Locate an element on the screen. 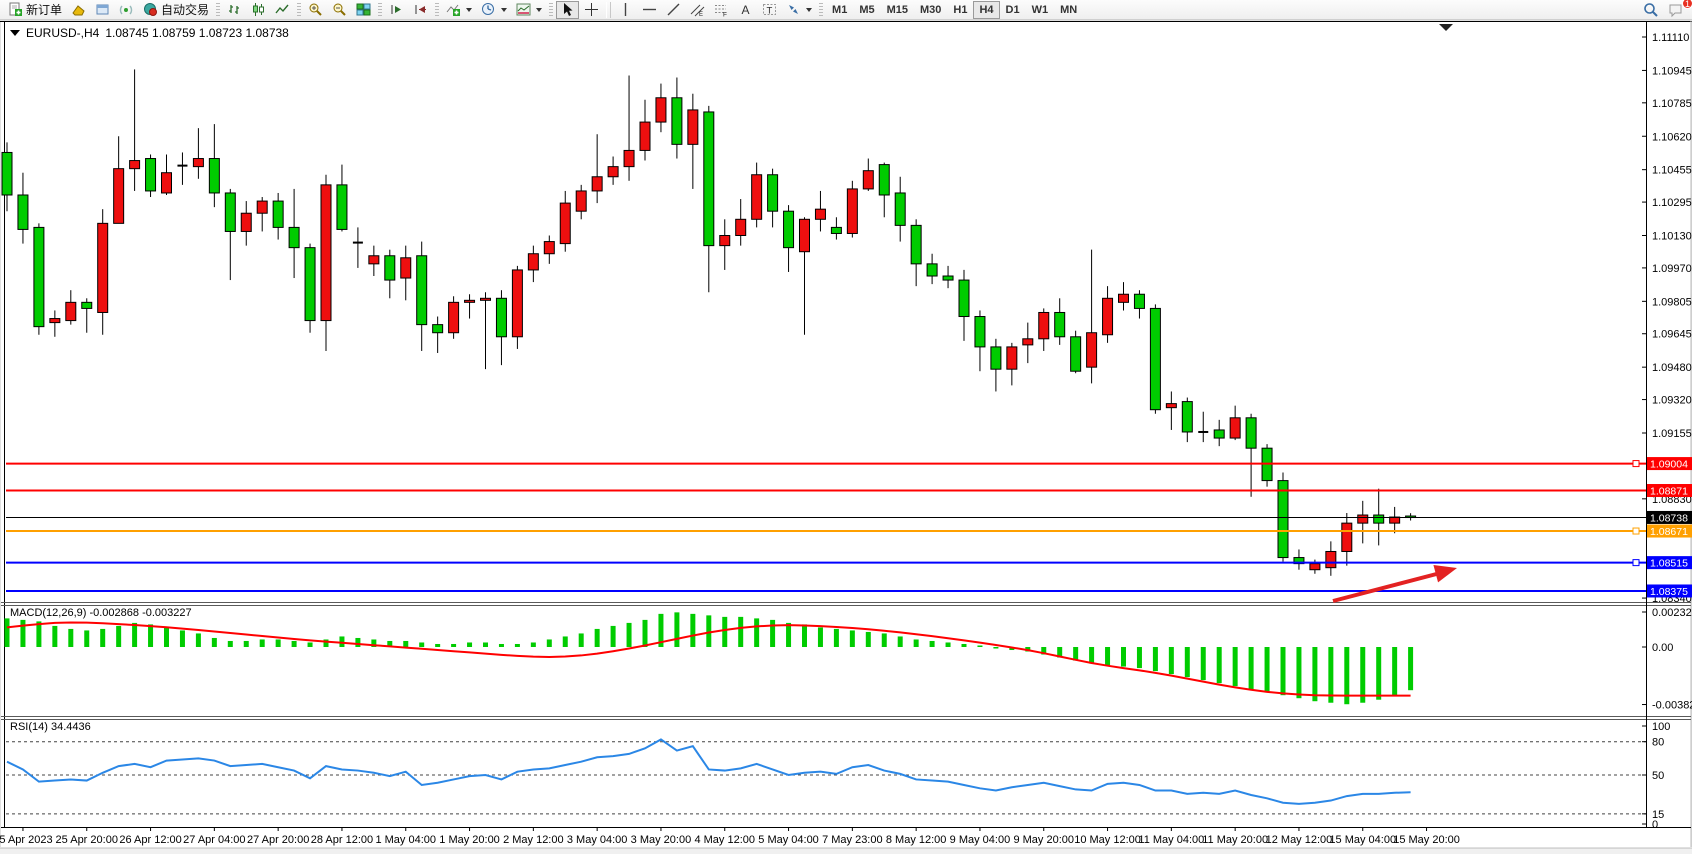 The height and width of the screenshot is (854, 1692). text-button: A is located at coordinates (745, 10).